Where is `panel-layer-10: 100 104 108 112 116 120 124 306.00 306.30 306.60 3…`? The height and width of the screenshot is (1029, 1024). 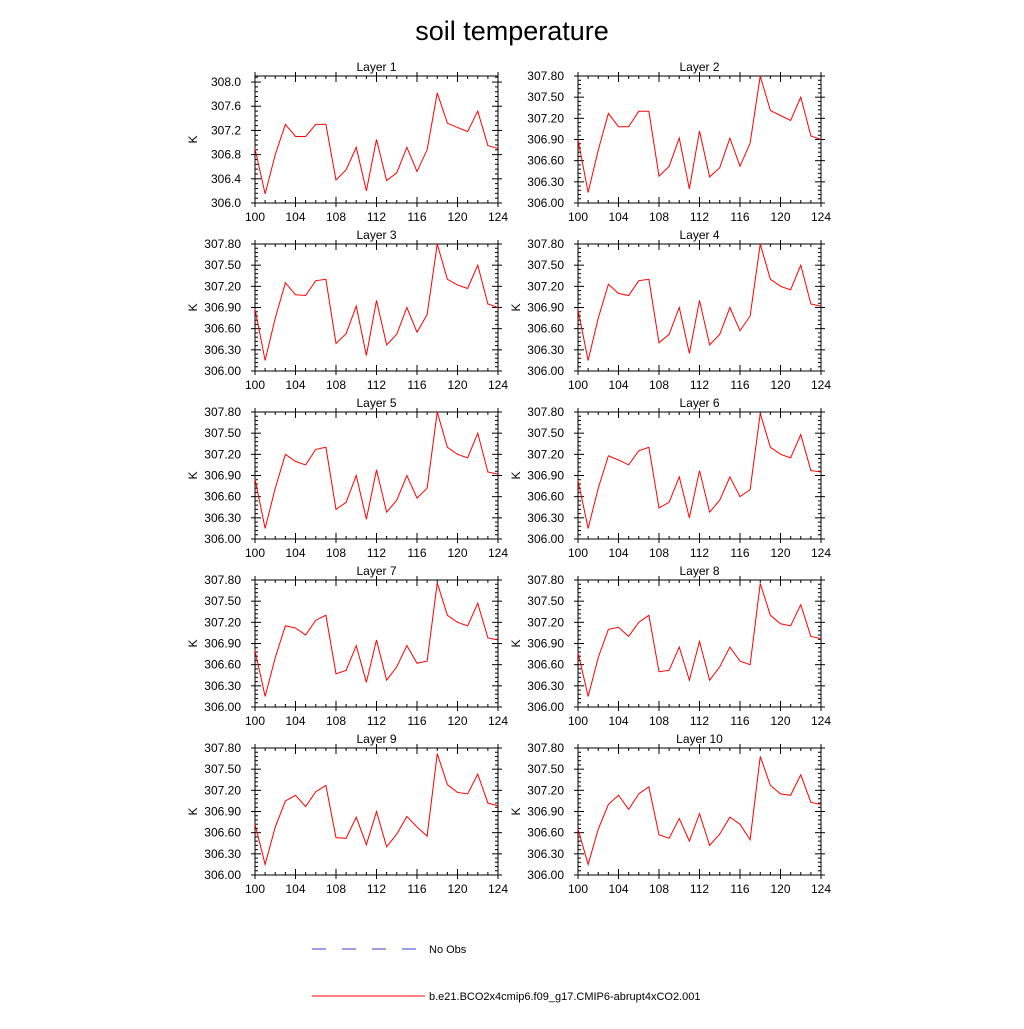
panel-layer-10: 100 104 108 112 116 120 124 306.00 306.30 306.60 3… is located at coordinates (670, 814).